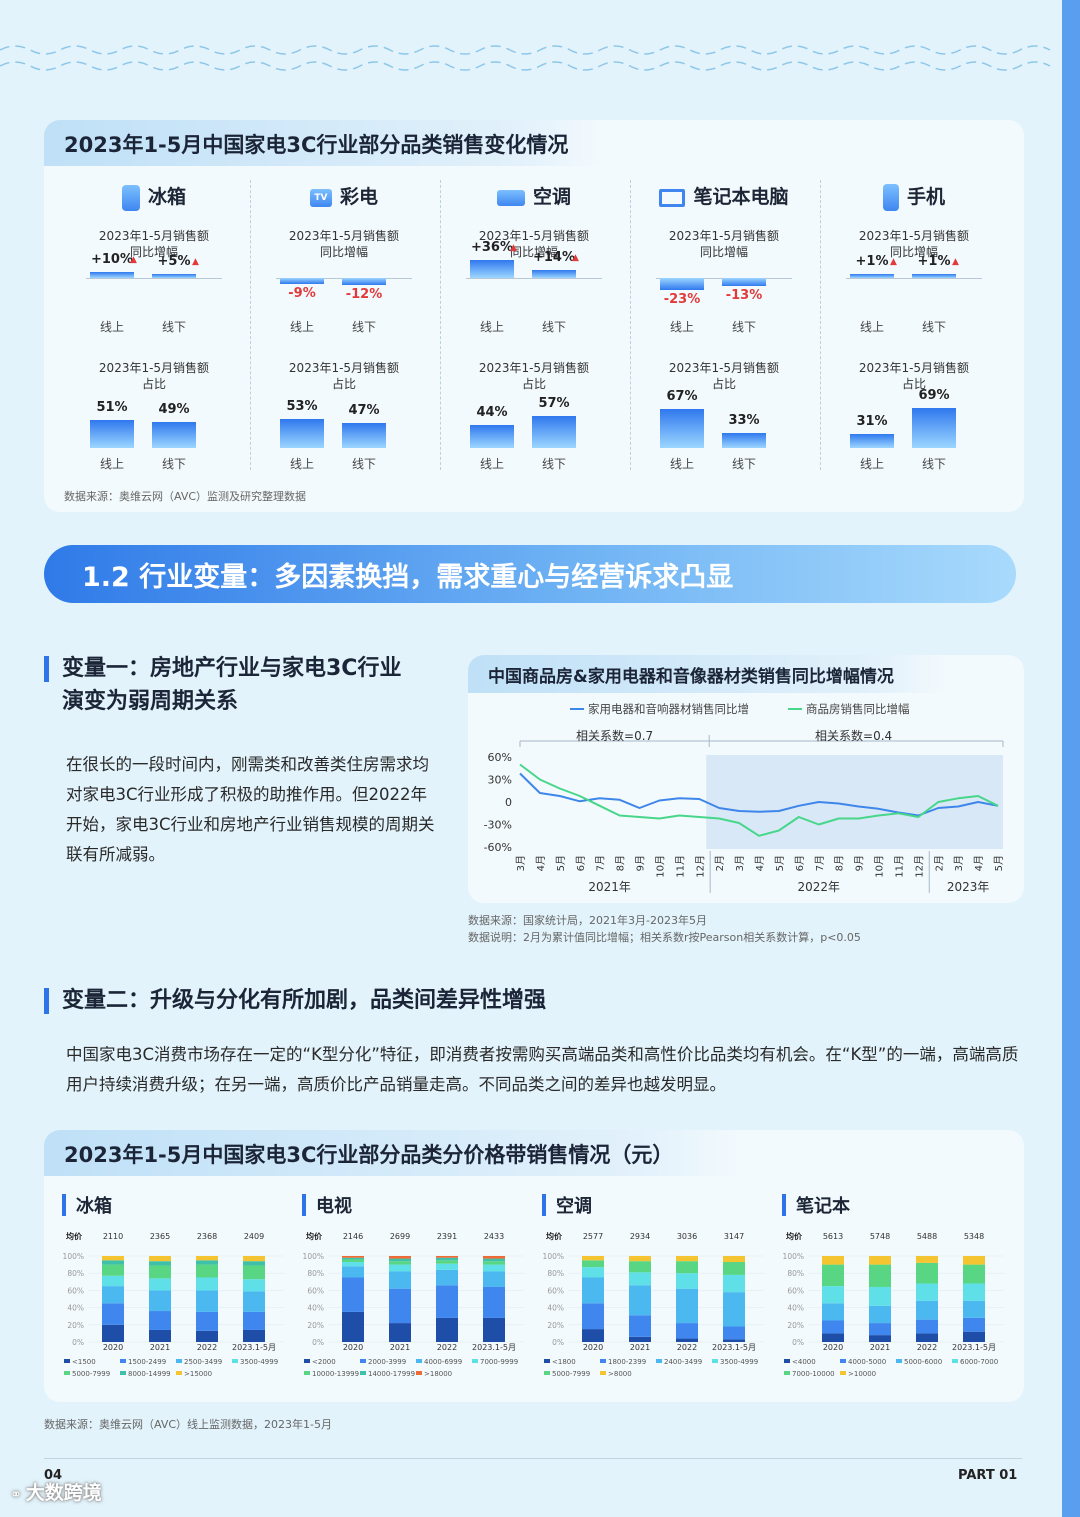 The image size is (1080, 1517). Describe the element at coordinates (364, 295) in the screenshot. I see `growth-value: -12%` at that location.